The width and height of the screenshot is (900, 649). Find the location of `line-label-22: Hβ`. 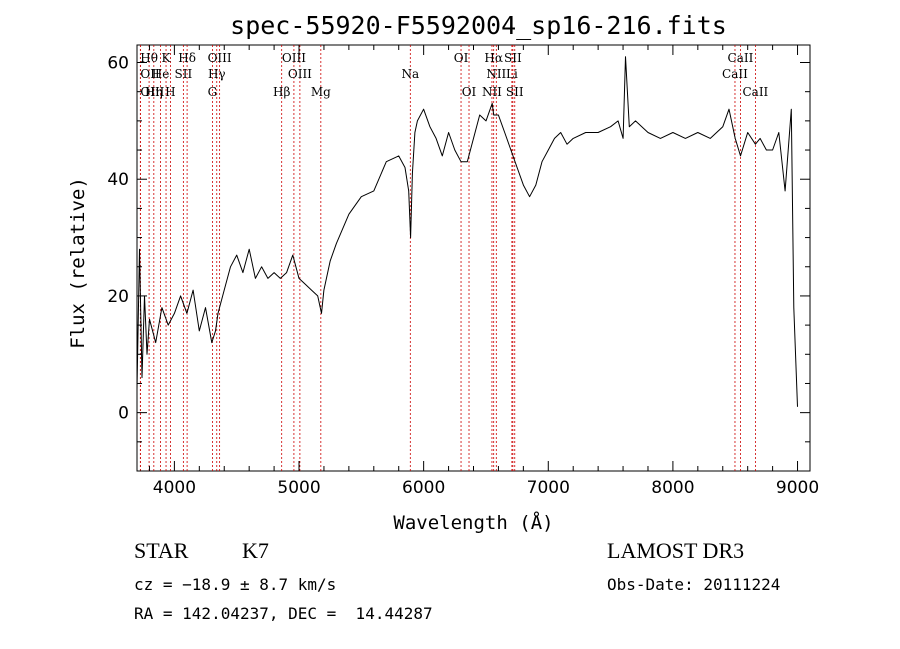

line-label-22: Hβ is located at coordinates (281, 92).